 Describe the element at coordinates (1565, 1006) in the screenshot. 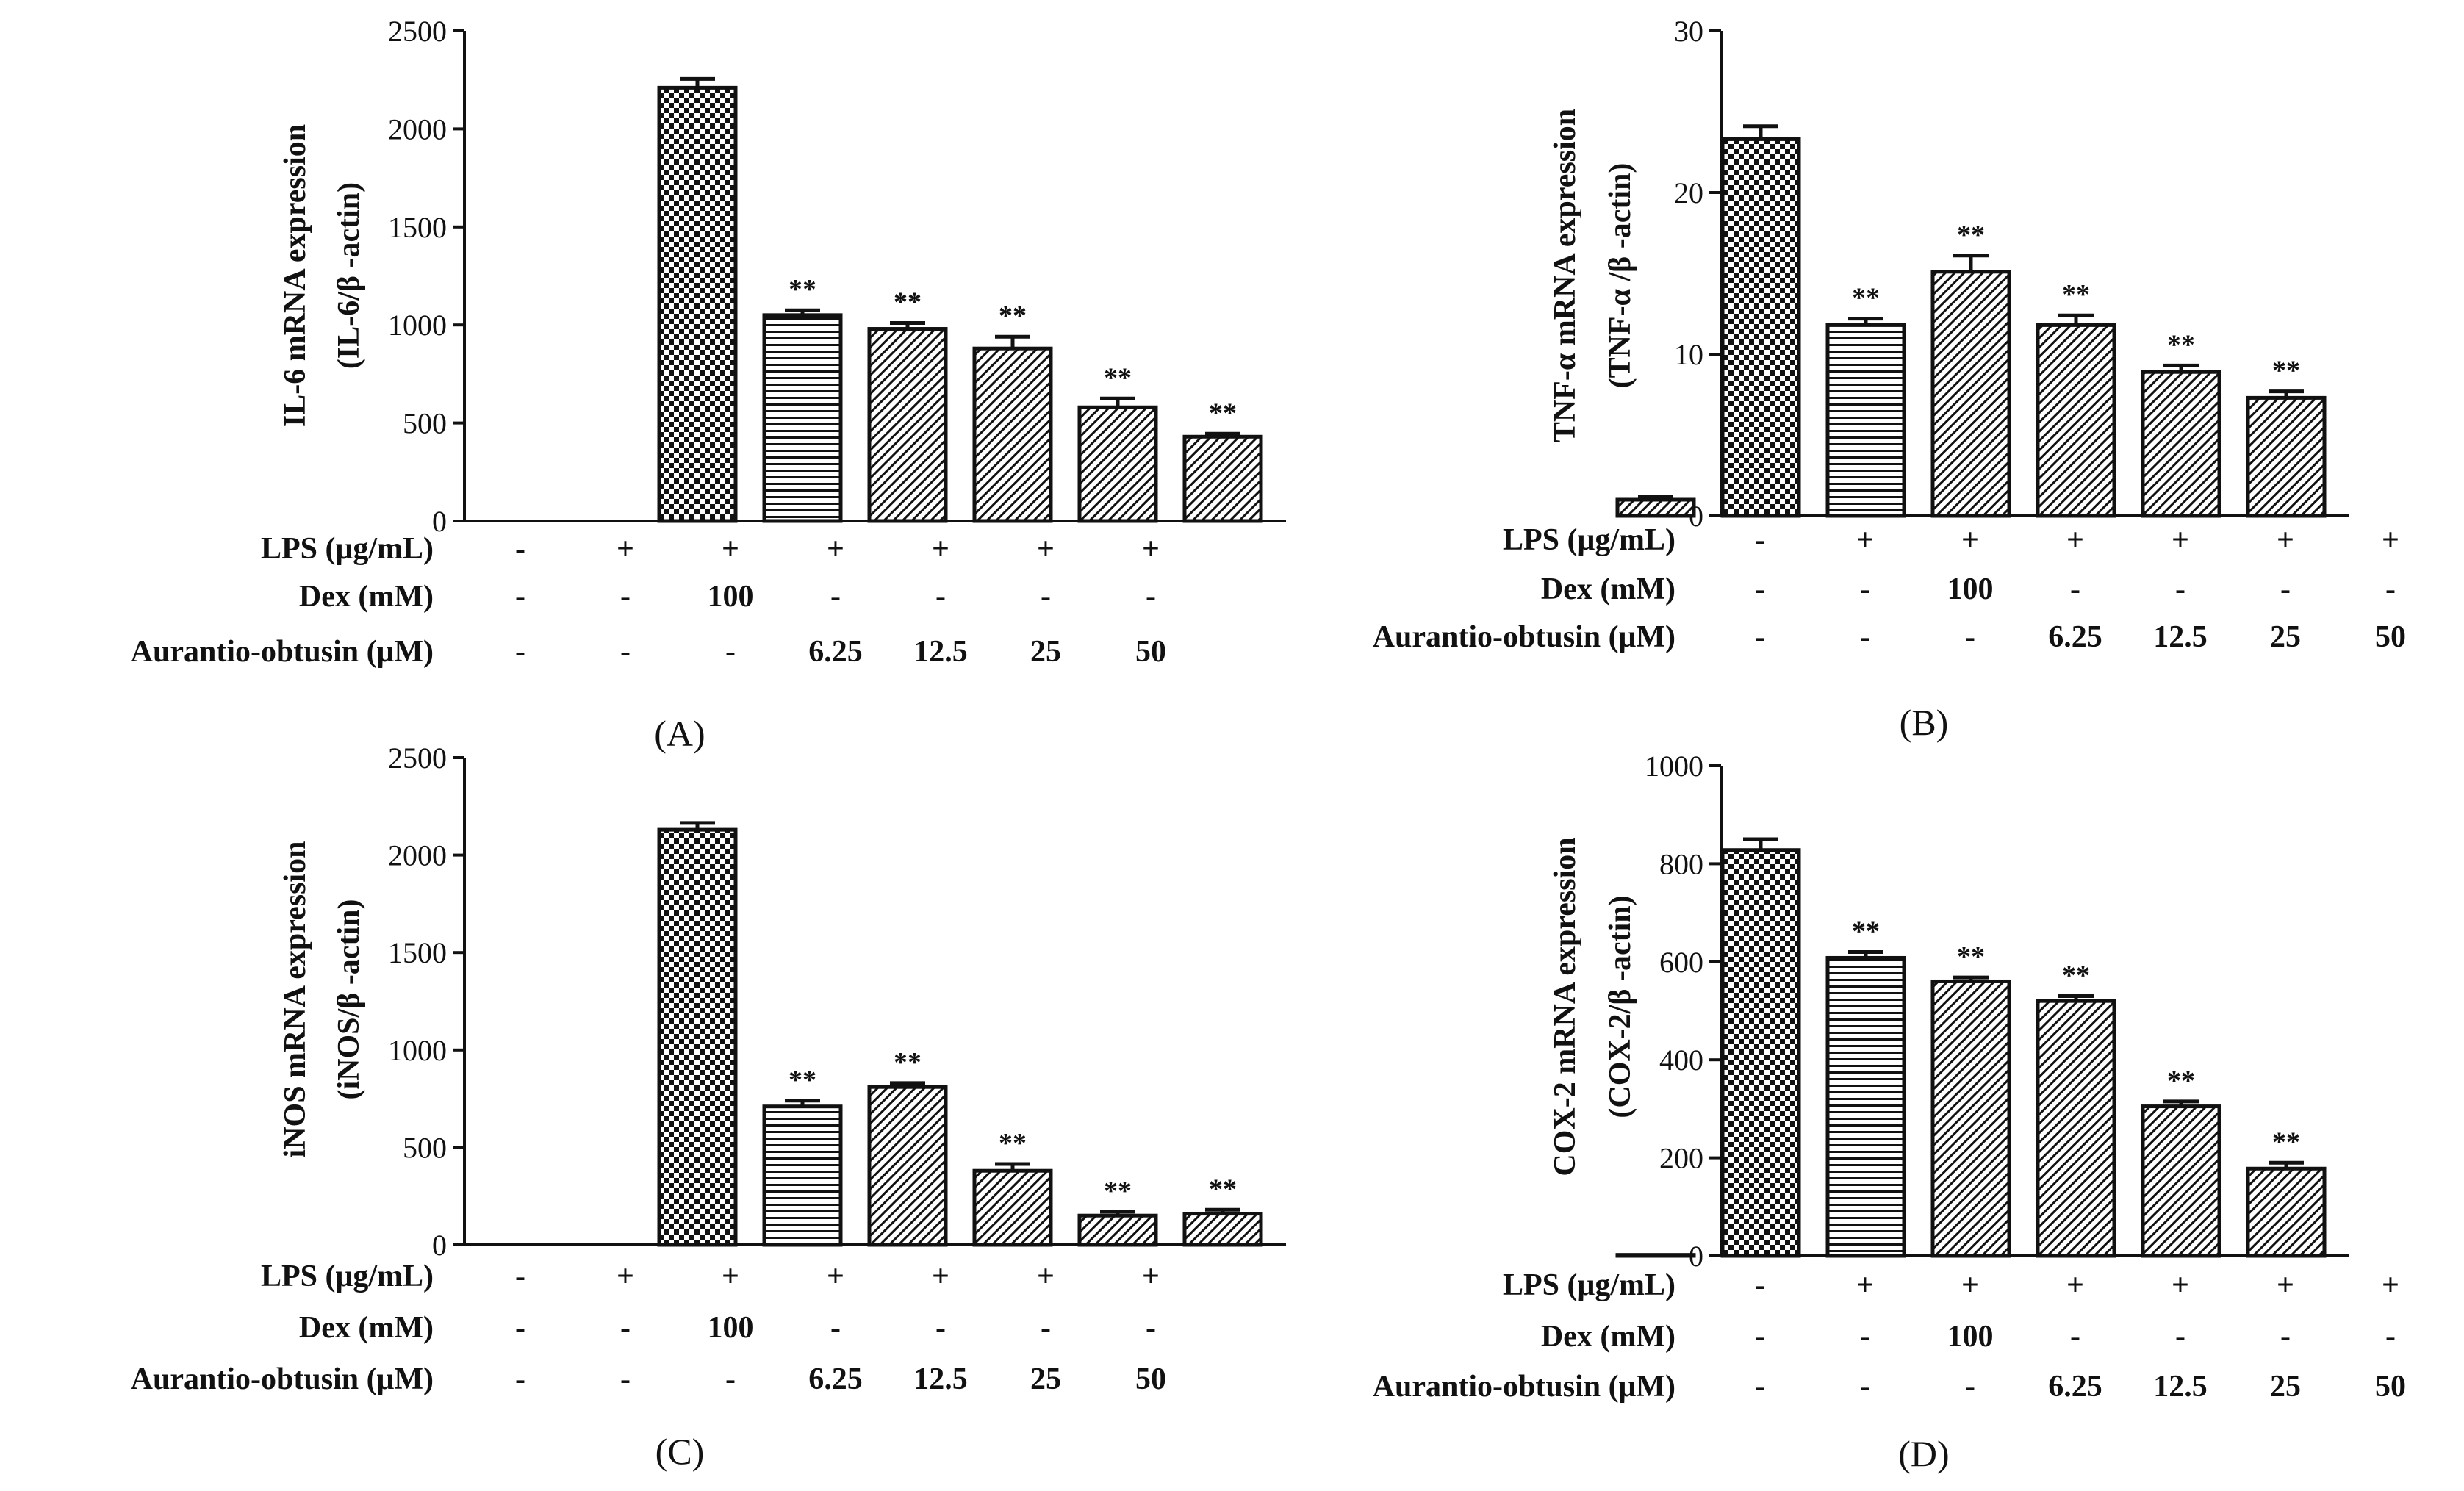

I see `y-axis-label: COX-2 mRNA expression` at that location.